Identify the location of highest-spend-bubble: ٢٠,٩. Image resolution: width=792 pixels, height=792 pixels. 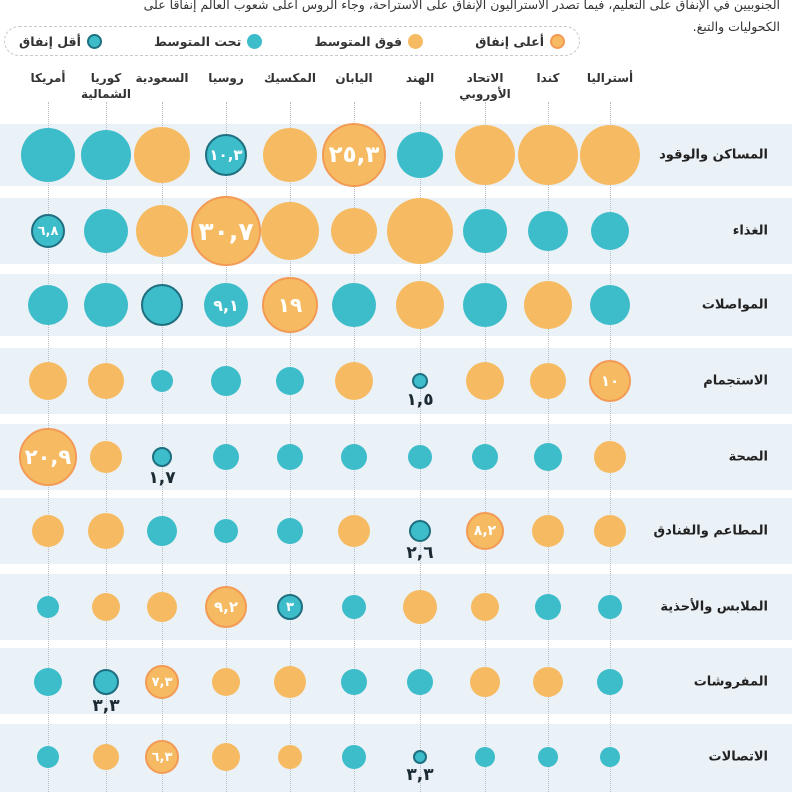
(48, 457).